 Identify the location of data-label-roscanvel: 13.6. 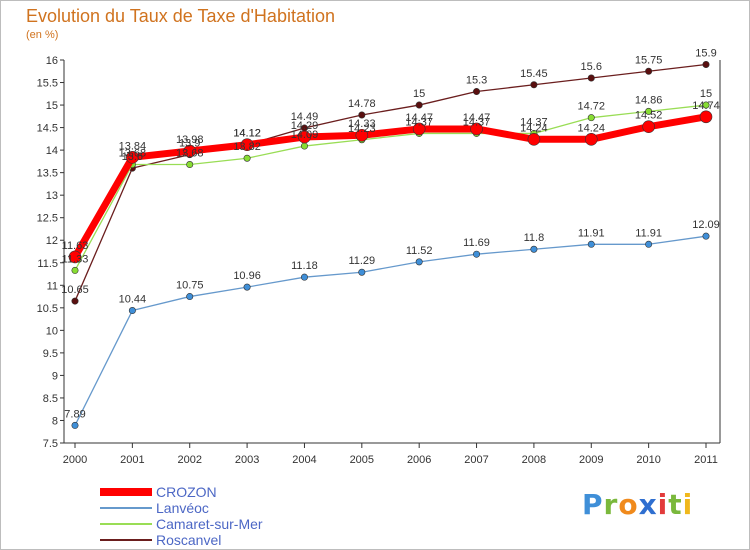
(132, 157).